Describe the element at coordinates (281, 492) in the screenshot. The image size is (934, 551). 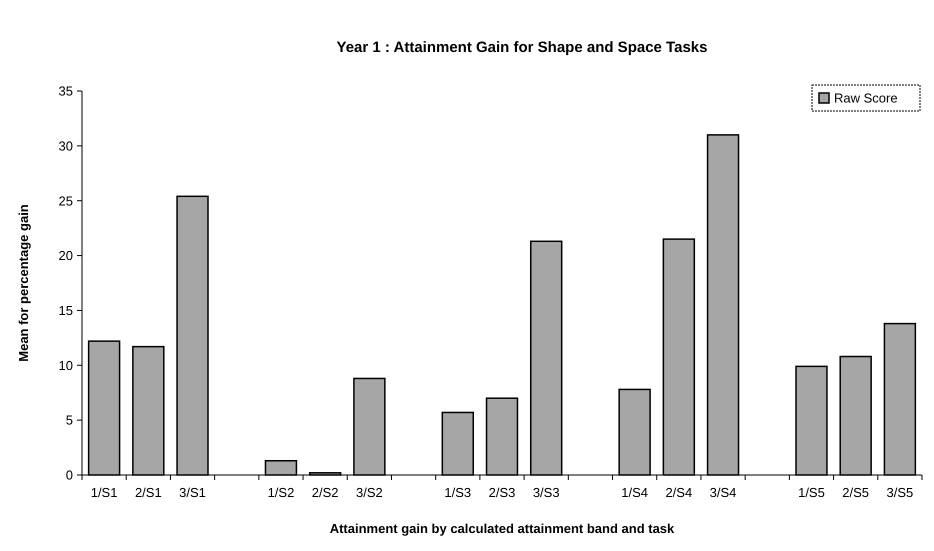
I see `x-tick-label: 1/S2` at that location.